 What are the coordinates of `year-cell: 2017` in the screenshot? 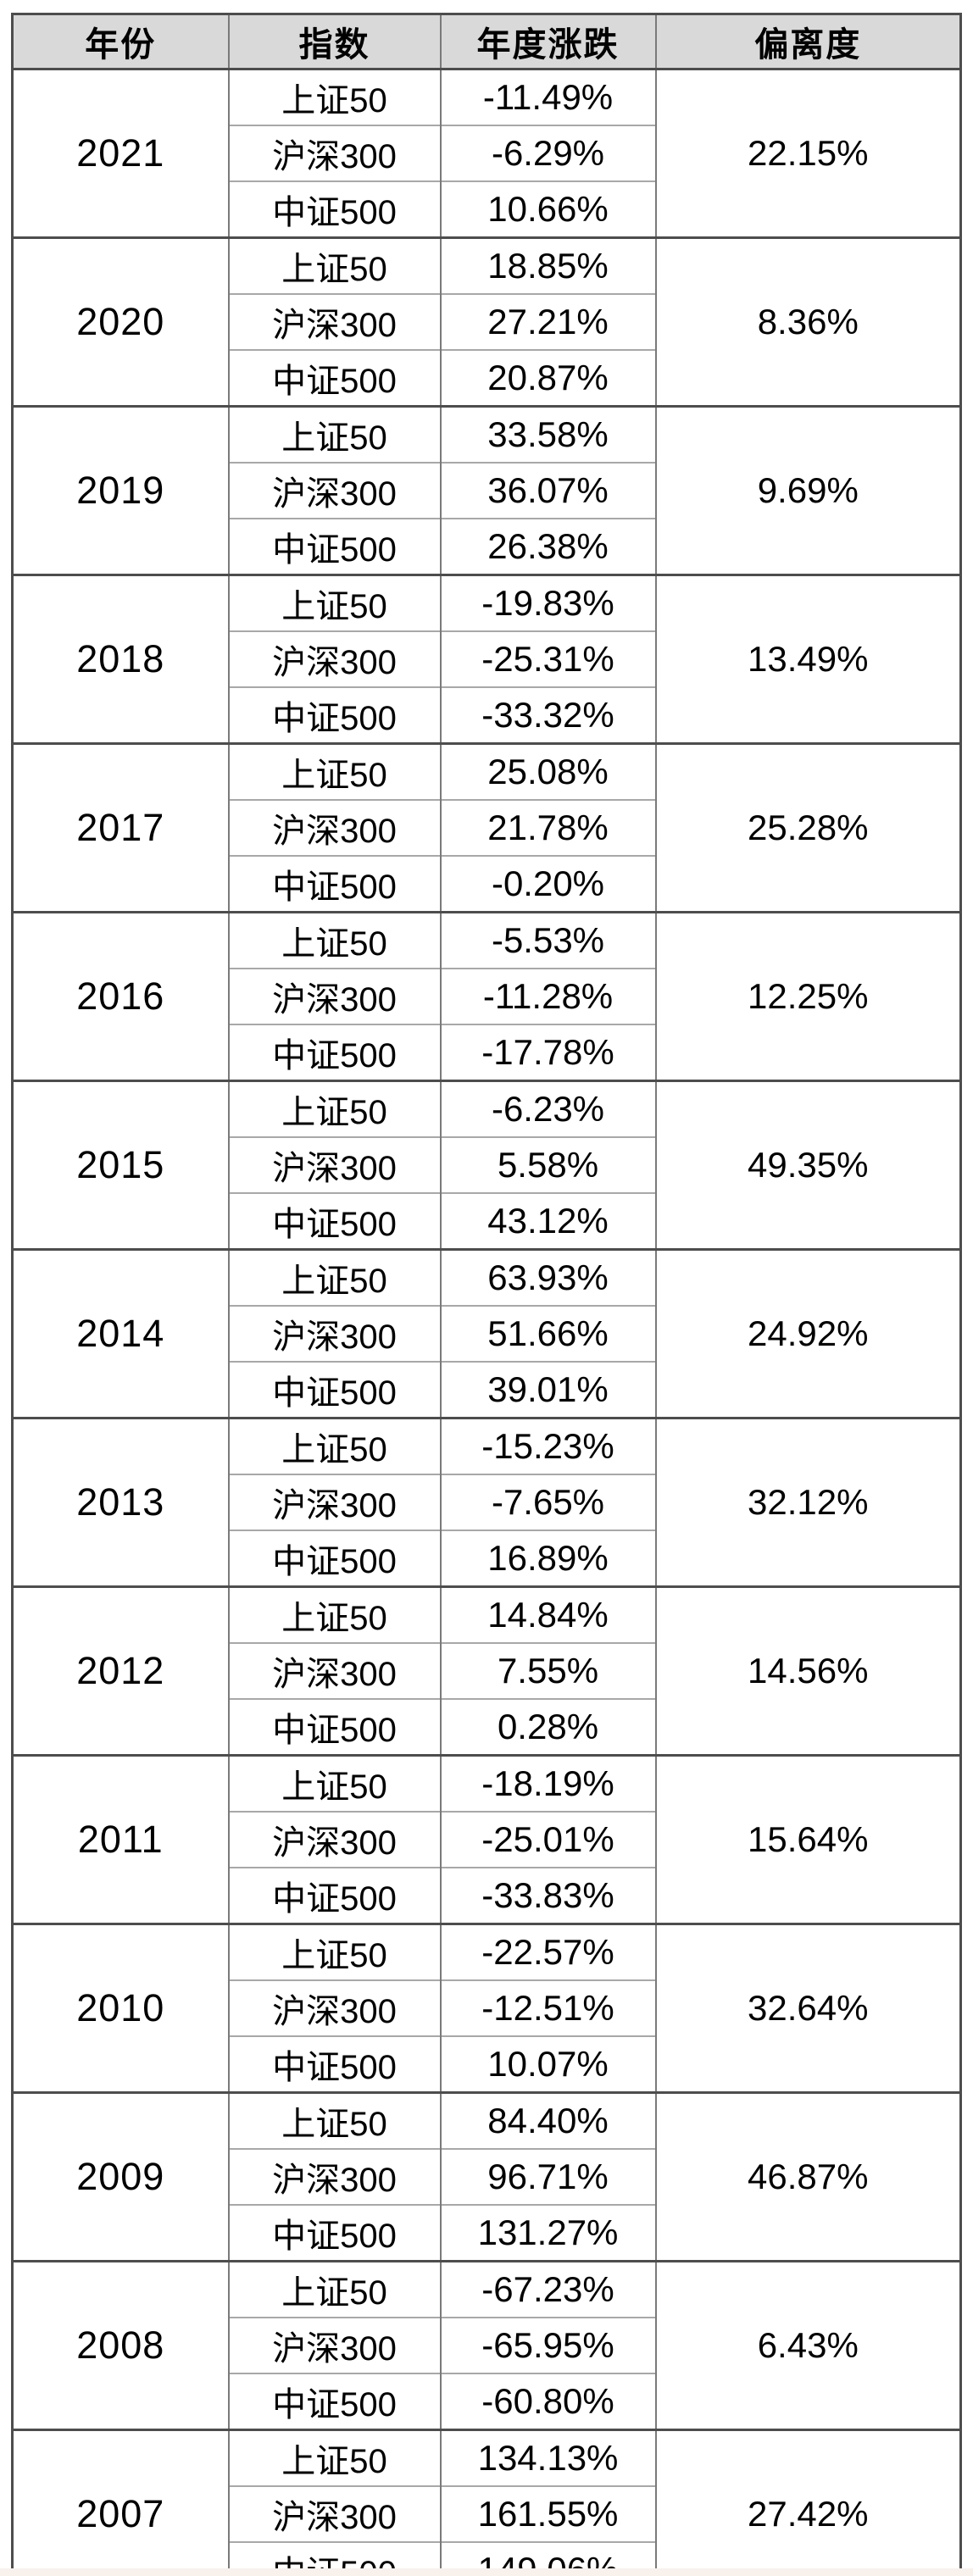 It's located at (120, 827).